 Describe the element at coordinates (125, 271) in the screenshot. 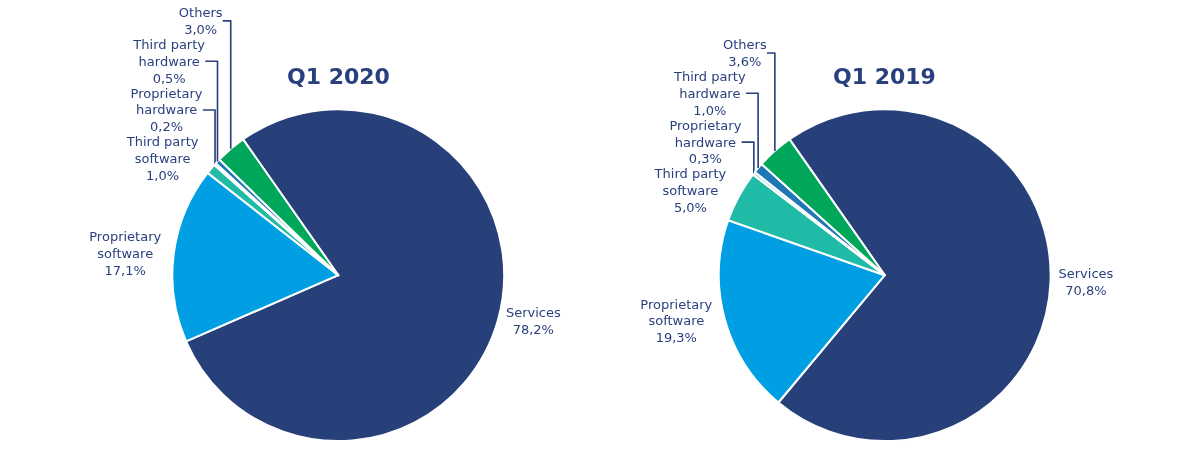

I see `data-label: 17,1%` at that location.